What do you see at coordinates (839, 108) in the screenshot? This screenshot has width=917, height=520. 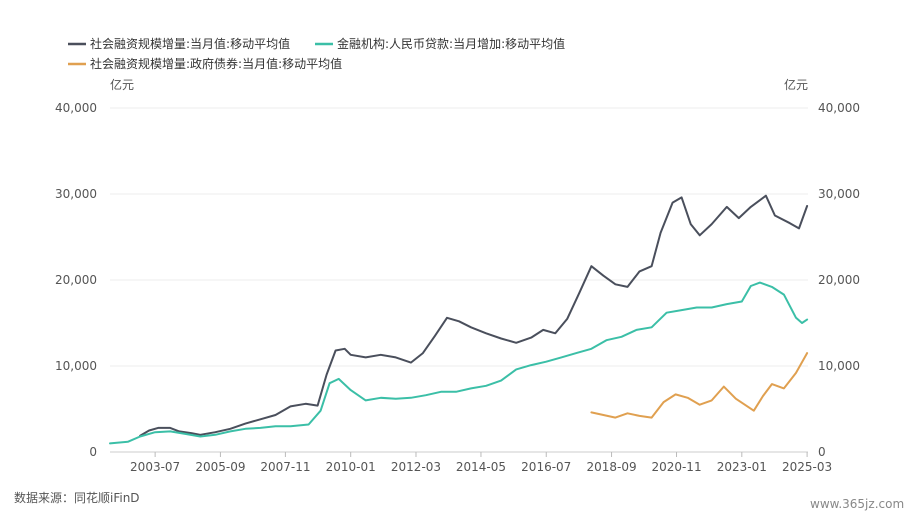 I see `y-tick-right-label: 40,000` at bounding box center [839, 108].